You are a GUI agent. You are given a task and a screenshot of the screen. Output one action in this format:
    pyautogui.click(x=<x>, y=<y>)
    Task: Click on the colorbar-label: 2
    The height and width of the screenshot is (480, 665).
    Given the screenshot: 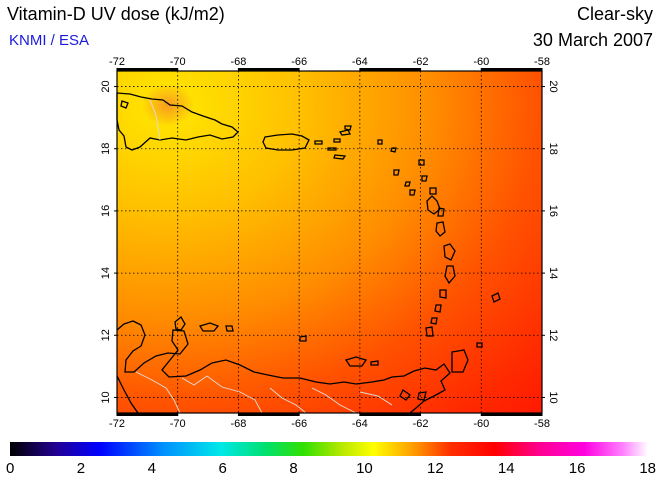 What is the action you would take?
    pyautogui.click(x=81, y=468)
    